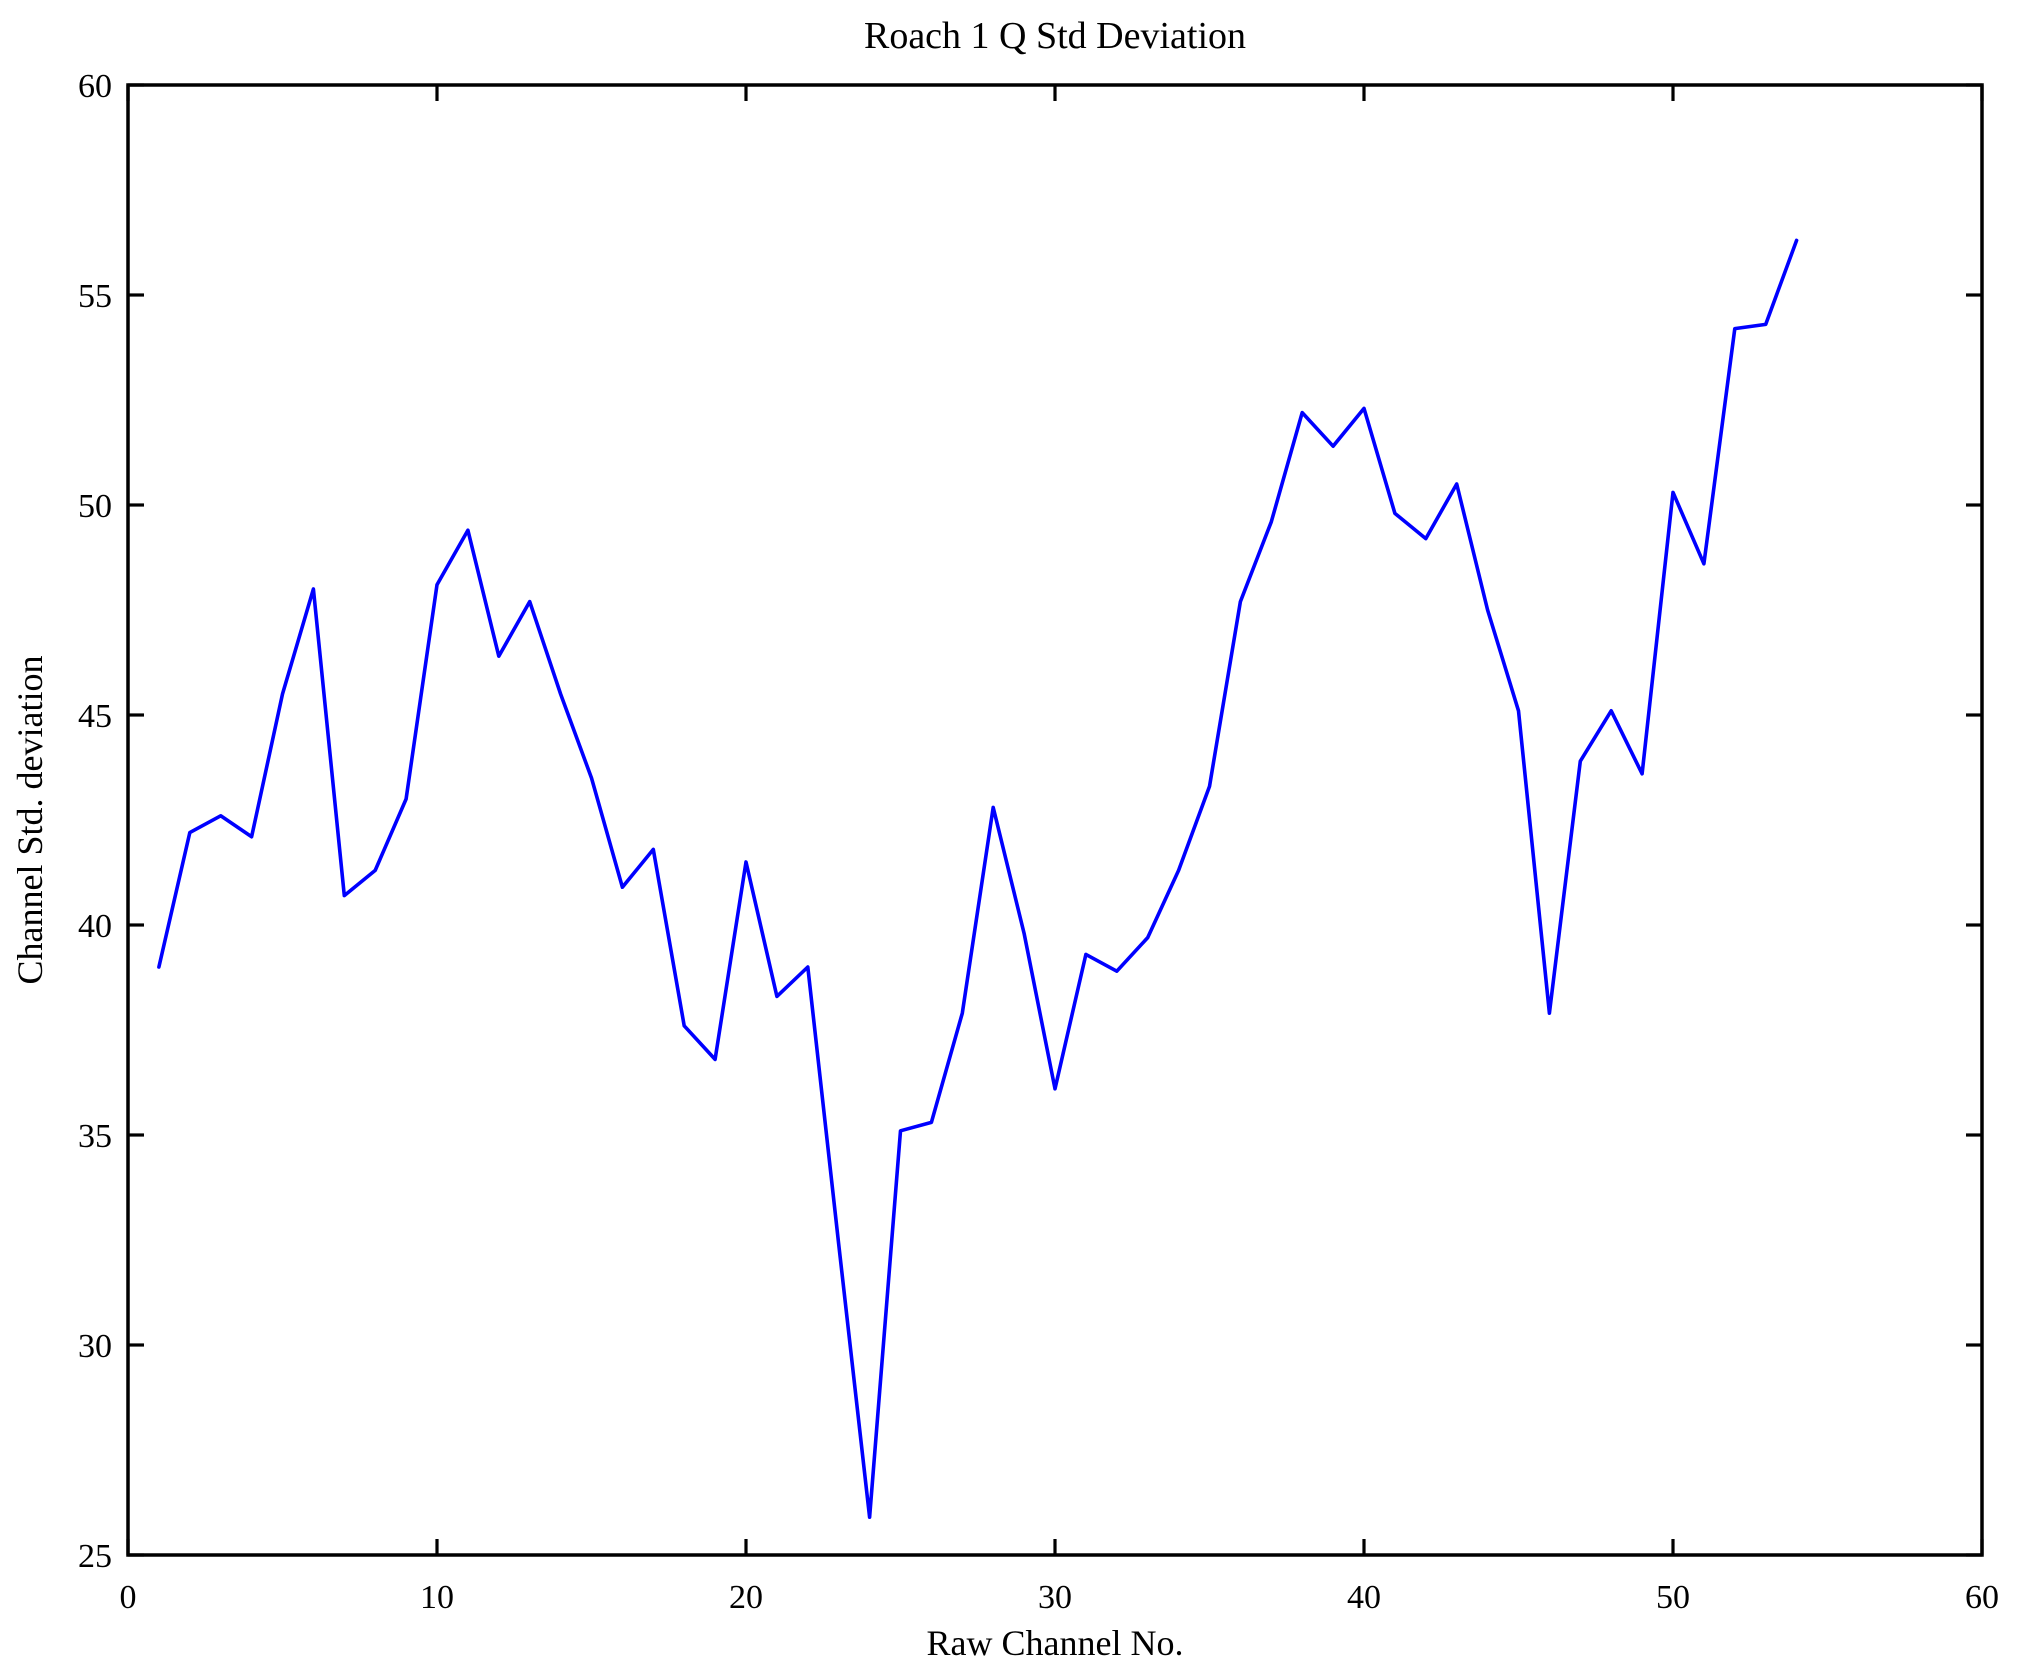 The height and width of the screenshot is (1671, 2025). What do you see at coordinates (1364, 1597) in the screenshot?
I see `x-tick-label: 40` at bounding box center [1364, 1597].